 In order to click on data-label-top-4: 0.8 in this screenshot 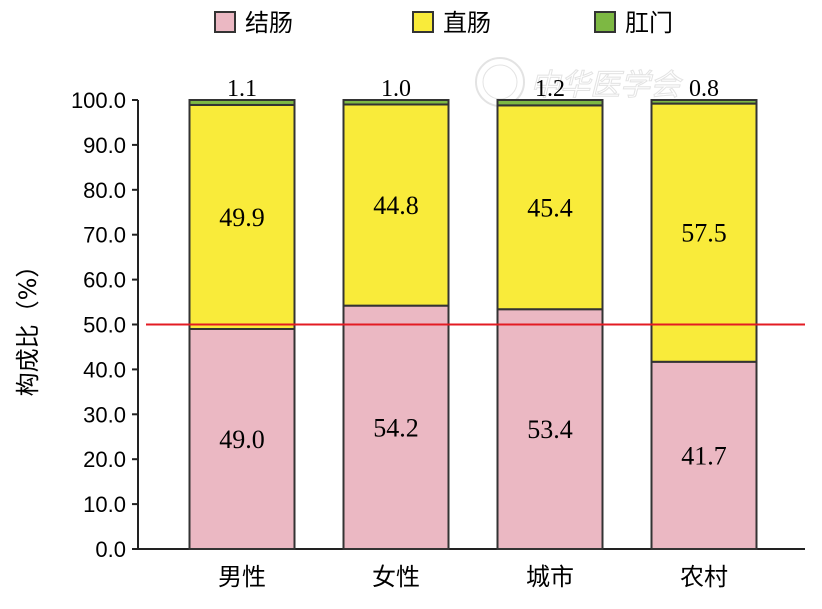, I will do `click(704, 89)`.